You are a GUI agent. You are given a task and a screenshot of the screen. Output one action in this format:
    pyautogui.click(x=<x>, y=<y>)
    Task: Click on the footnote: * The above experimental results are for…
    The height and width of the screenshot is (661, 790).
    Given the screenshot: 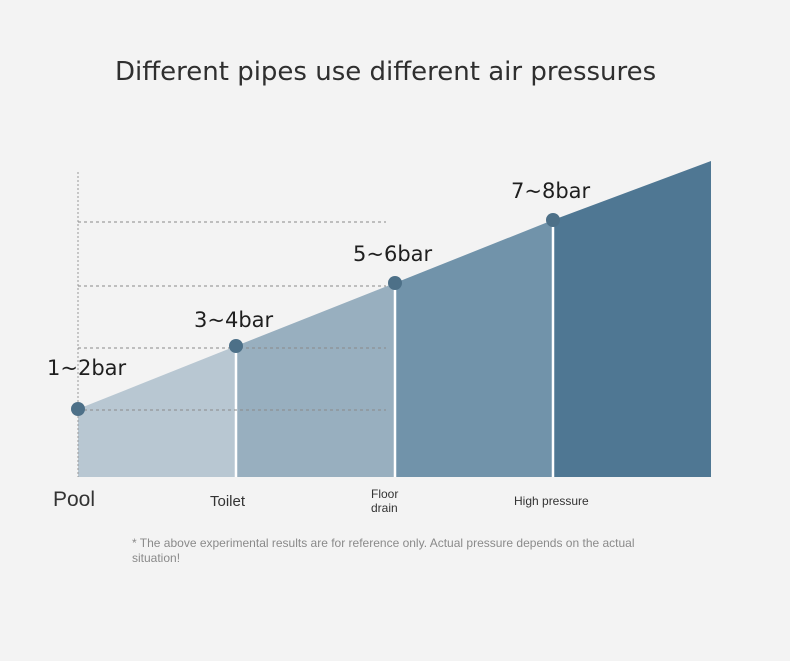 What is the action you would take?
    pyautogui.click(x=383, y=550)
    